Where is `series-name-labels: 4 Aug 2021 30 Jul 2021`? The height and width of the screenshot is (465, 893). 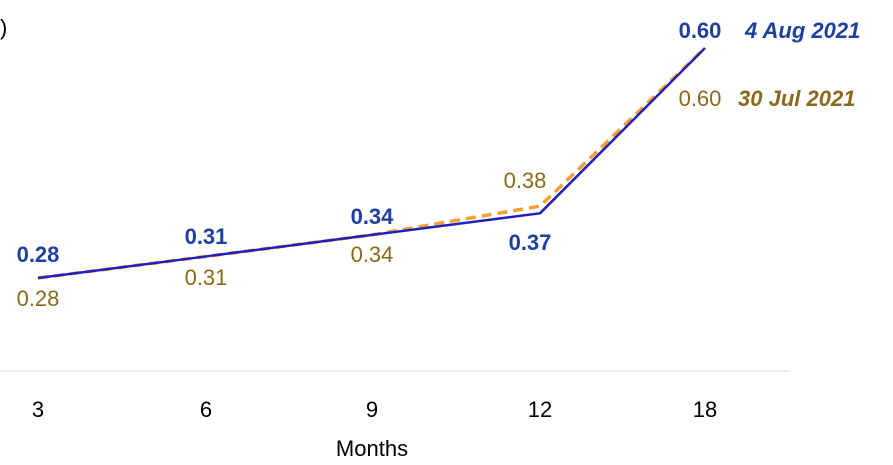 series-name-labels: 4 Aug 2021 30 Jul 2021 is located at coordinates (799, 64).